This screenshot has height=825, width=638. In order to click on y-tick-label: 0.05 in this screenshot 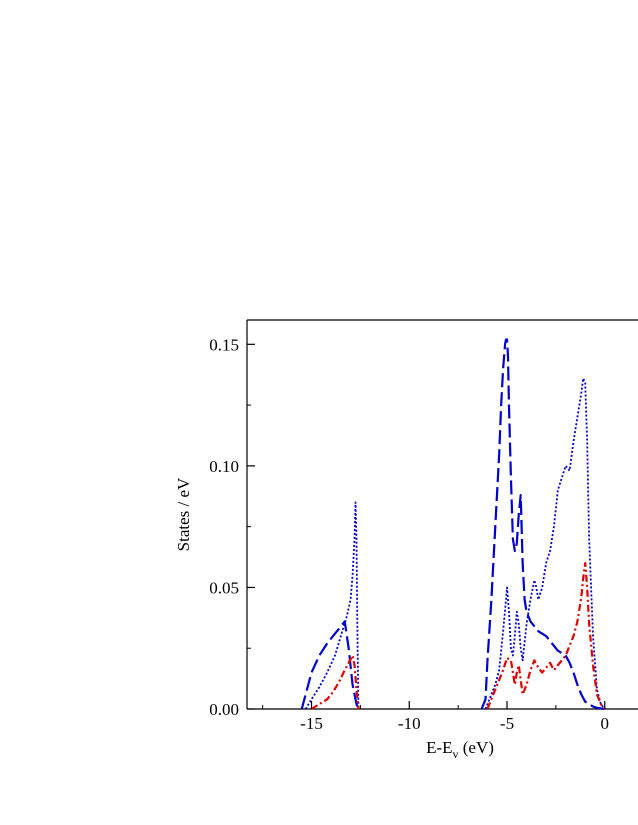, I will do `click(224, 587)`.